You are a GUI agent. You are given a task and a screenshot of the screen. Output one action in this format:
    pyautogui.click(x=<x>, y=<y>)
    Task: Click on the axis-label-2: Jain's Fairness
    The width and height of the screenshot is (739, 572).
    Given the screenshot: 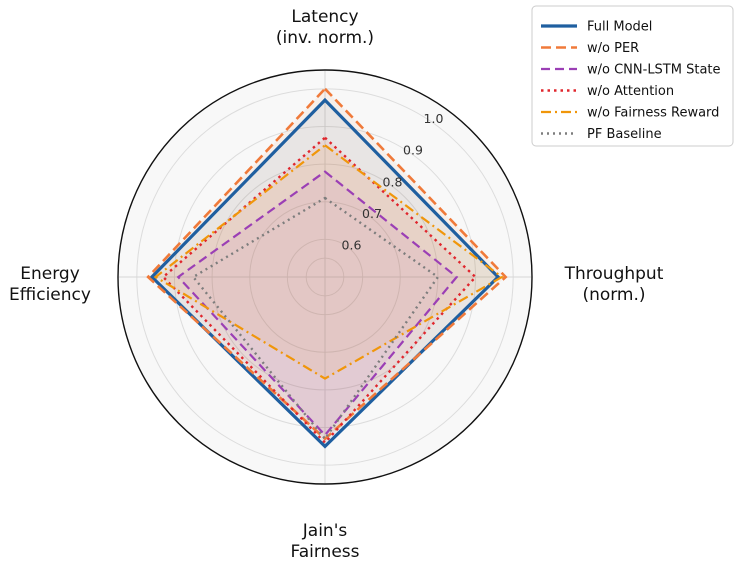 What is the action you would take?
    pyautogui.click(x=325, y=541)
    